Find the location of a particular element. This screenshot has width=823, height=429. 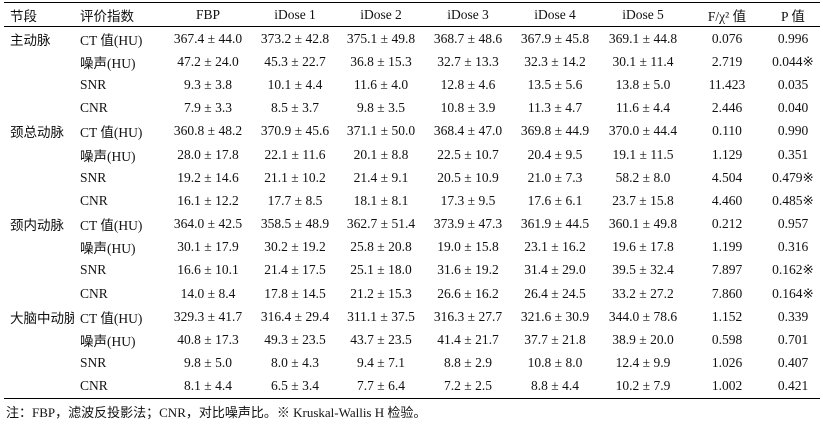

value-cell: 16.1 ± 12.2 is located at coordinates (208, 200).